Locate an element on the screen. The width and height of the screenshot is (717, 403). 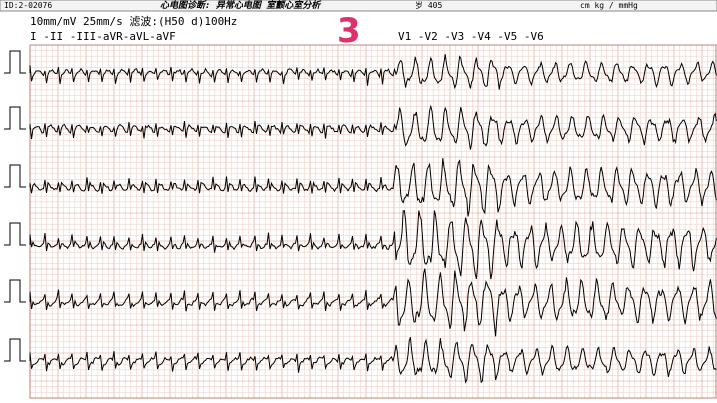
marker-label: 3 is located at coordinates (349, 31).